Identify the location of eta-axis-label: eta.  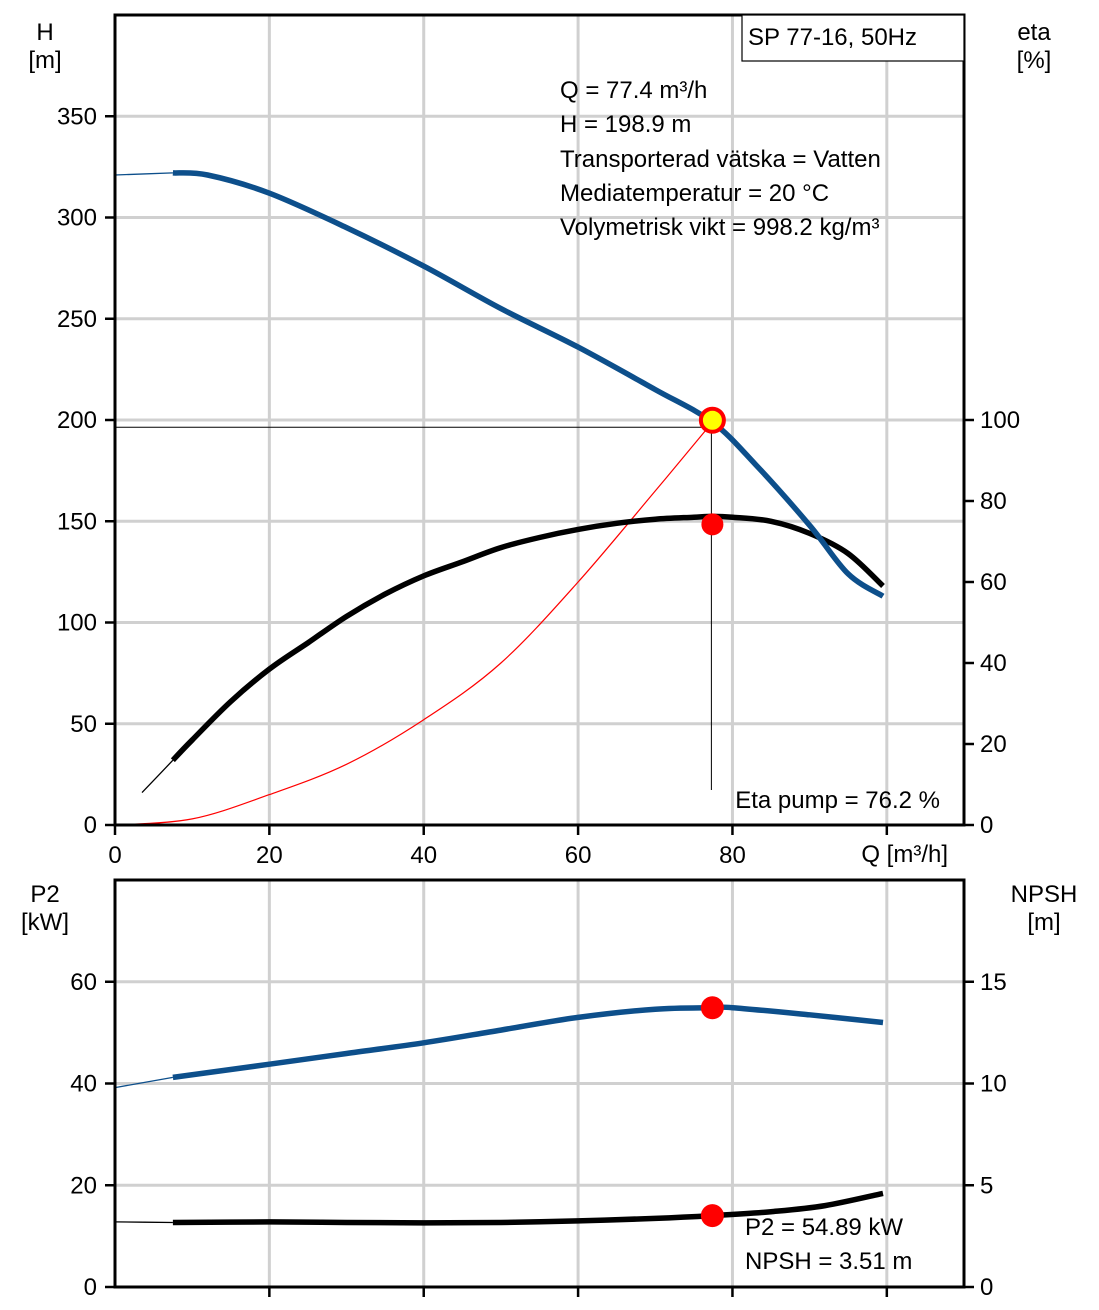
(1034, 32).